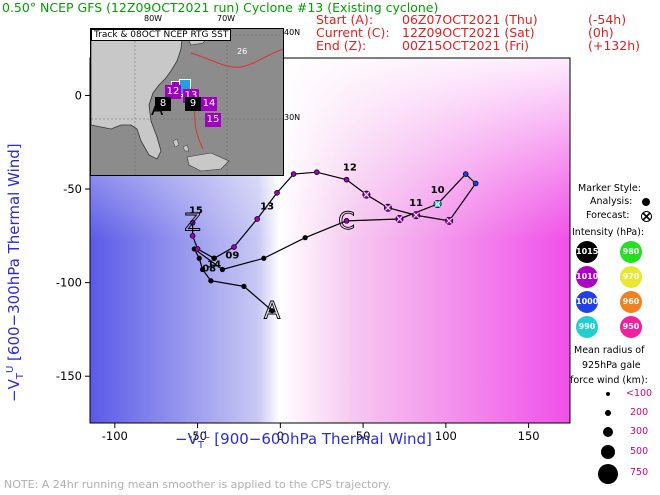 This screenshot has width=660, height=495. What do you see at coordinates (196, 210) in the screenshot?
I see `point-label: 15` at bounding box center [196, 210].